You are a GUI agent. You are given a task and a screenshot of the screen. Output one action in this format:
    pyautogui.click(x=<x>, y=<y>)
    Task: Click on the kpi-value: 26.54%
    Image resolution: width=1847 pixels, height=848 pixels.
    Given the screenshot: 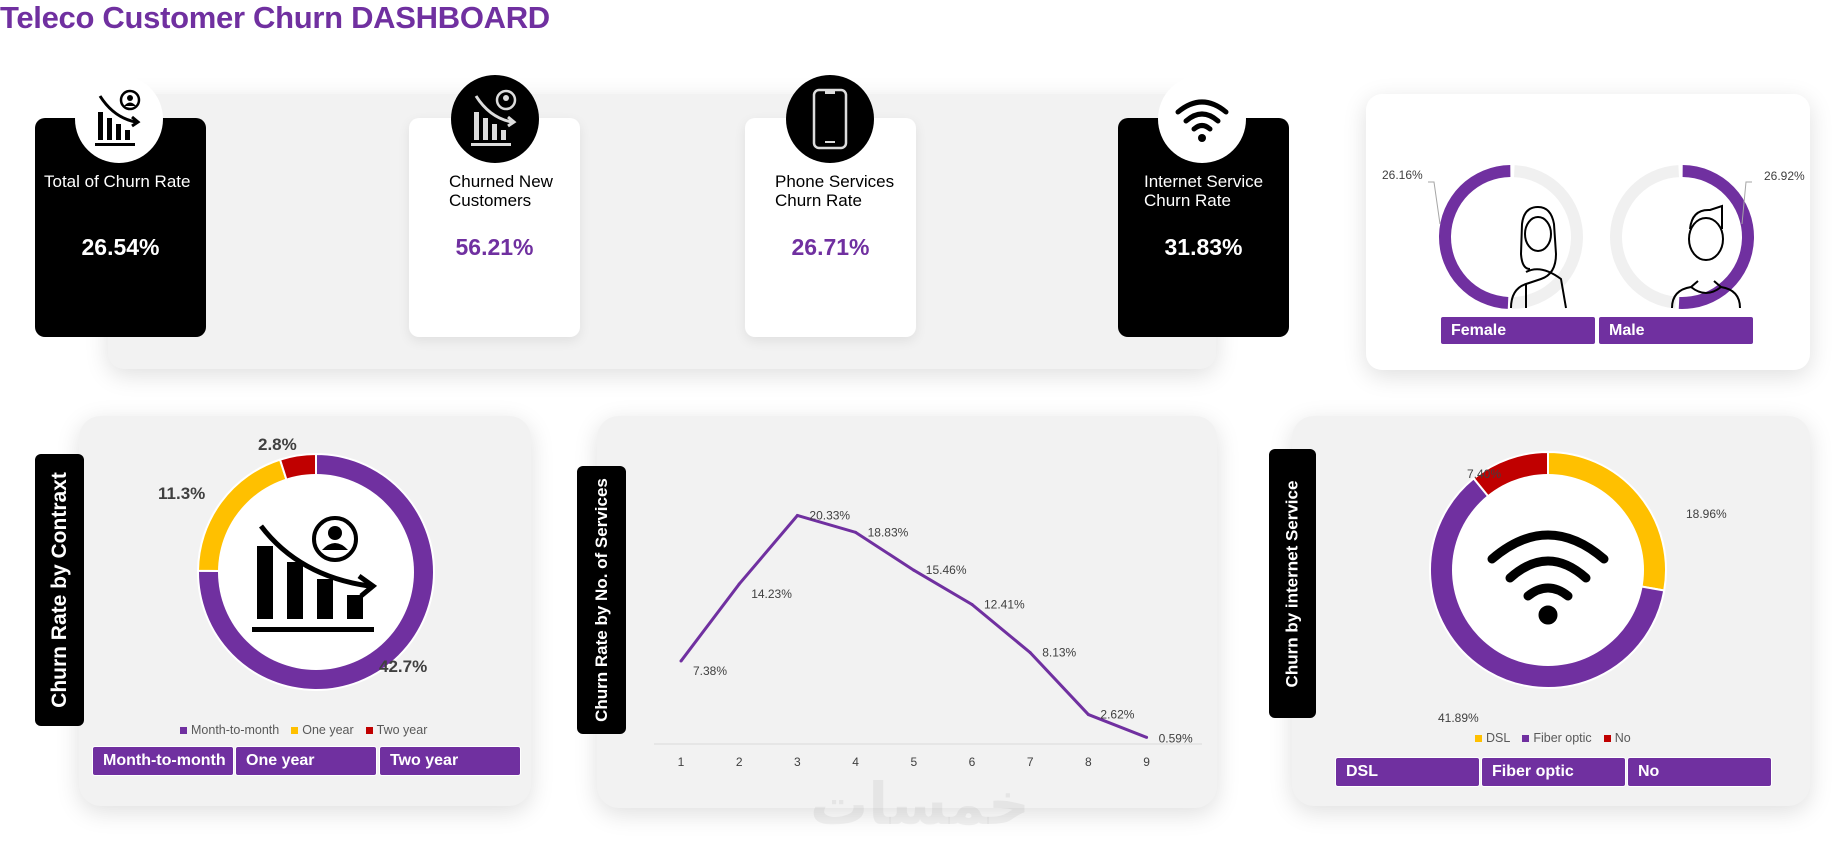 What is the action you would take?
    pyautogui.click(x=120, y=247)
    